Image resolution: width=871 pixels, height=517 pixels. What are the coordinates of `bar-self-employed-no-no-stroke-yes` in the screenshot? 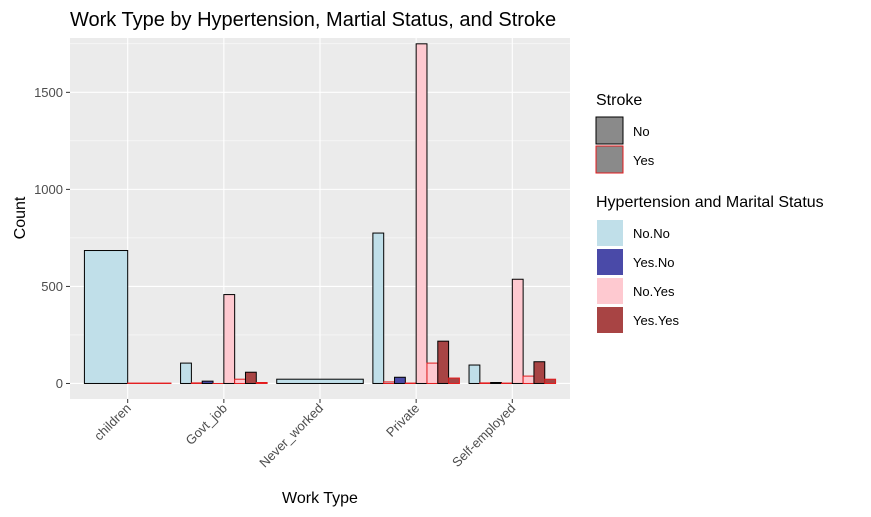 It's located at (485, 383).